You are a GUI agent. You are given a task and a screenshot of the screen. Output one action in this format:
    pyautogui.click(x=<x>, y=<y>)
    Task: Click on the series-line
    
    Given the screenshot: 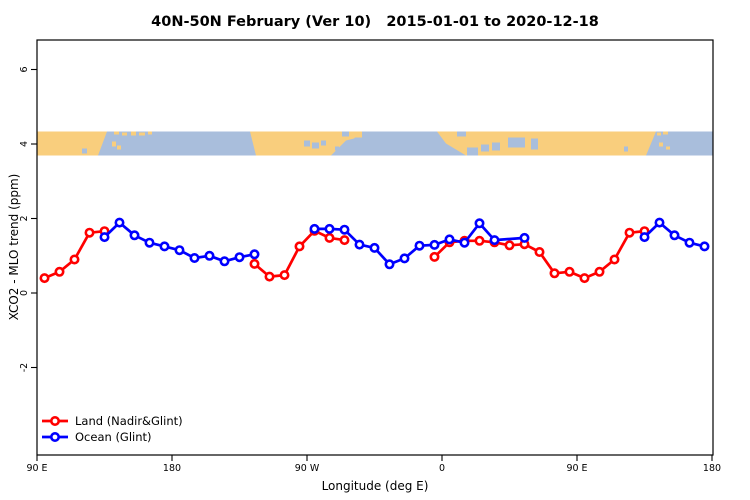 What is the action you would take?
    pyautogui.click(x=179, y=242)
    